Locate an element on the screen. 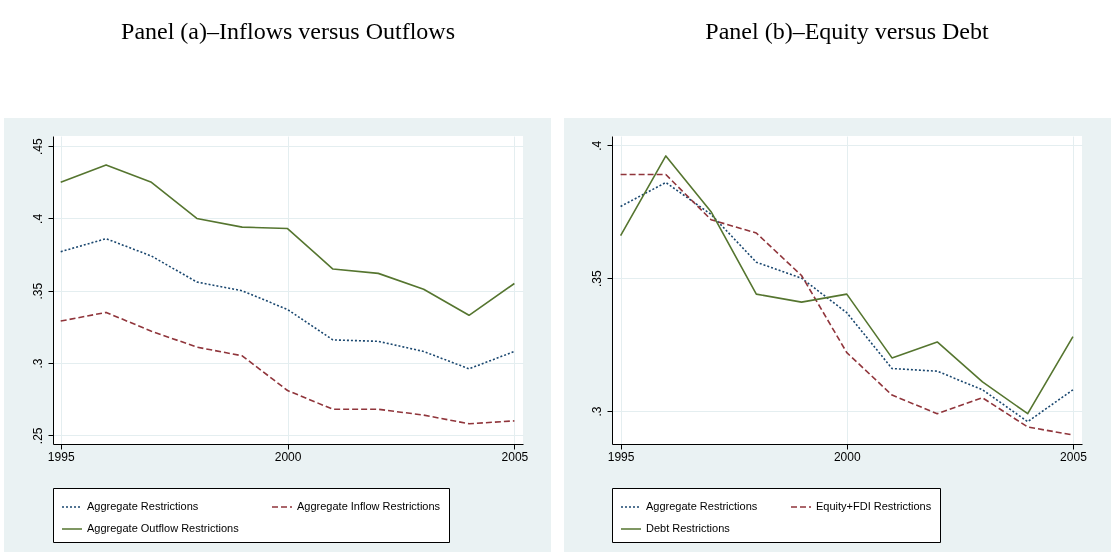 The height and width of the screenshot is (552, 1119). y-tick-label: .25 is located at coordinates (37, 436).